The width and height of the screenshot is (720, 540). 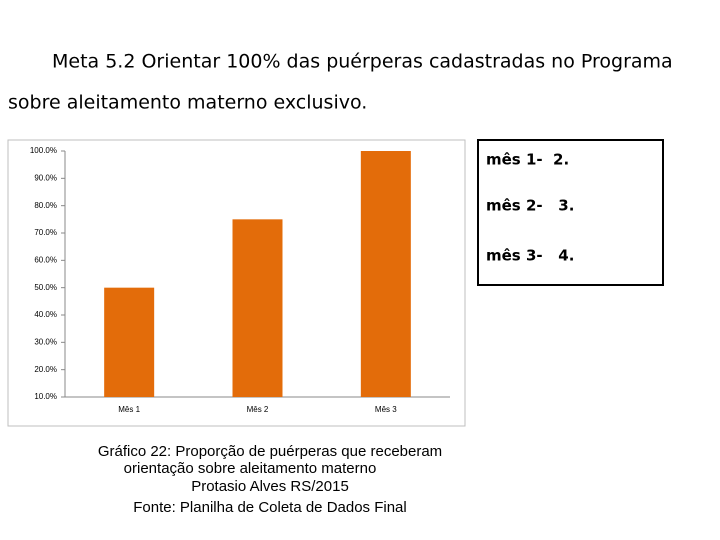 I want to click on side-box, so click(x=570, y=212).